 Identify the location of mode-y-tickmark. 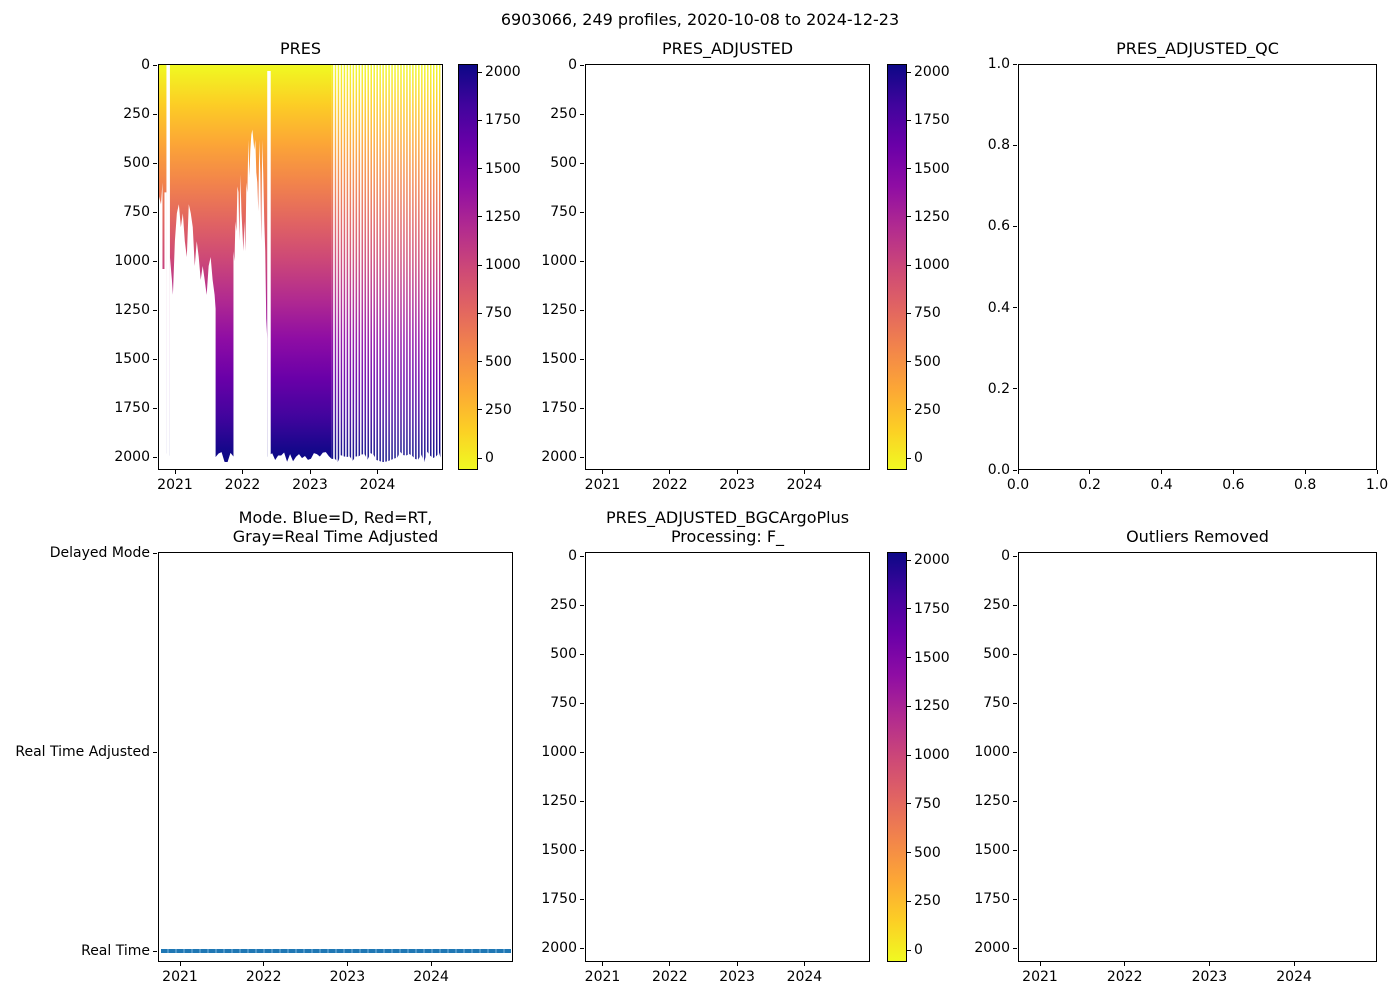
(155, 951).